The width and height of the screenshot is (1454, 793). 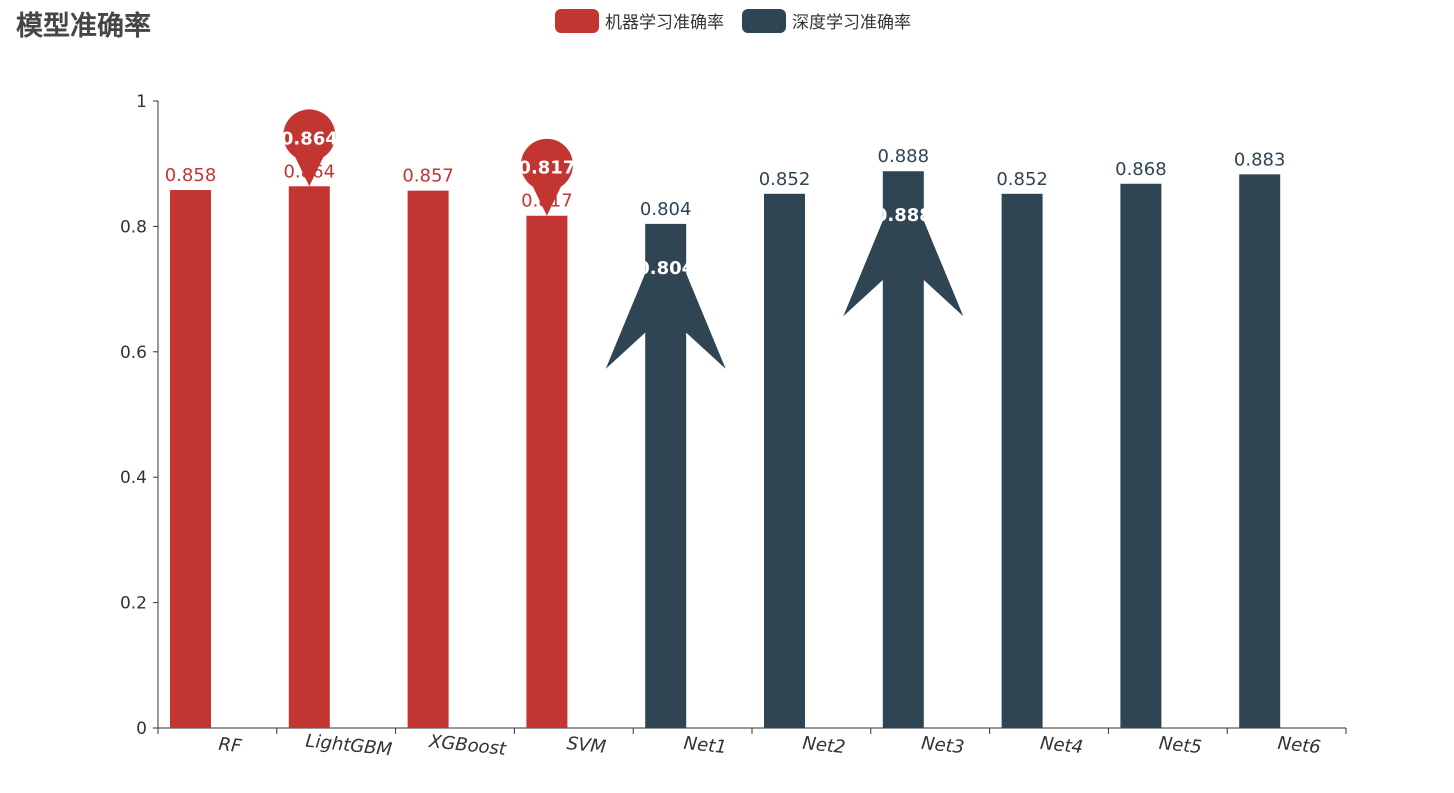 I want to click on bar-Net6, so click(x=1260, y=451).